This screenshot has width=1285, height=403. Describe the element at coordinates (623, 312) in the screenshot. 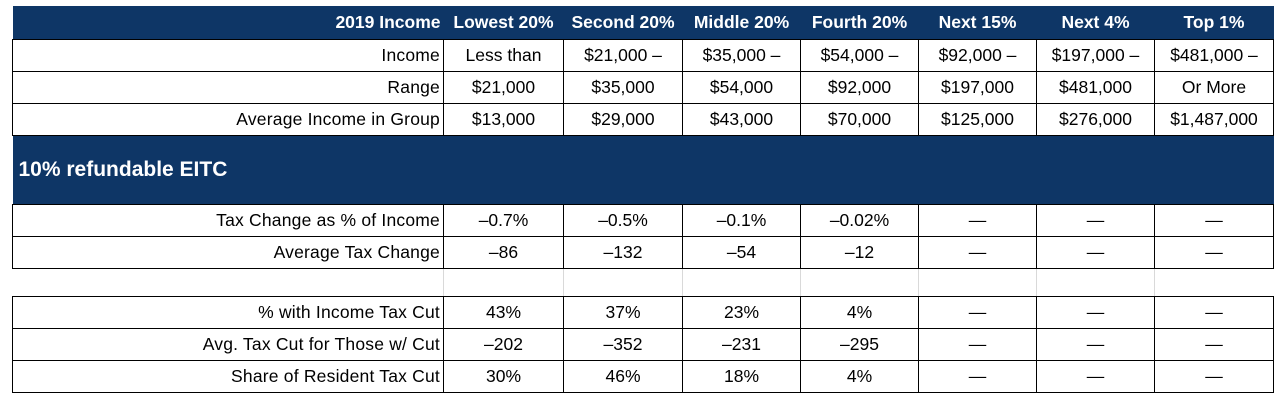

I see `table-cell: 37%` at that location.